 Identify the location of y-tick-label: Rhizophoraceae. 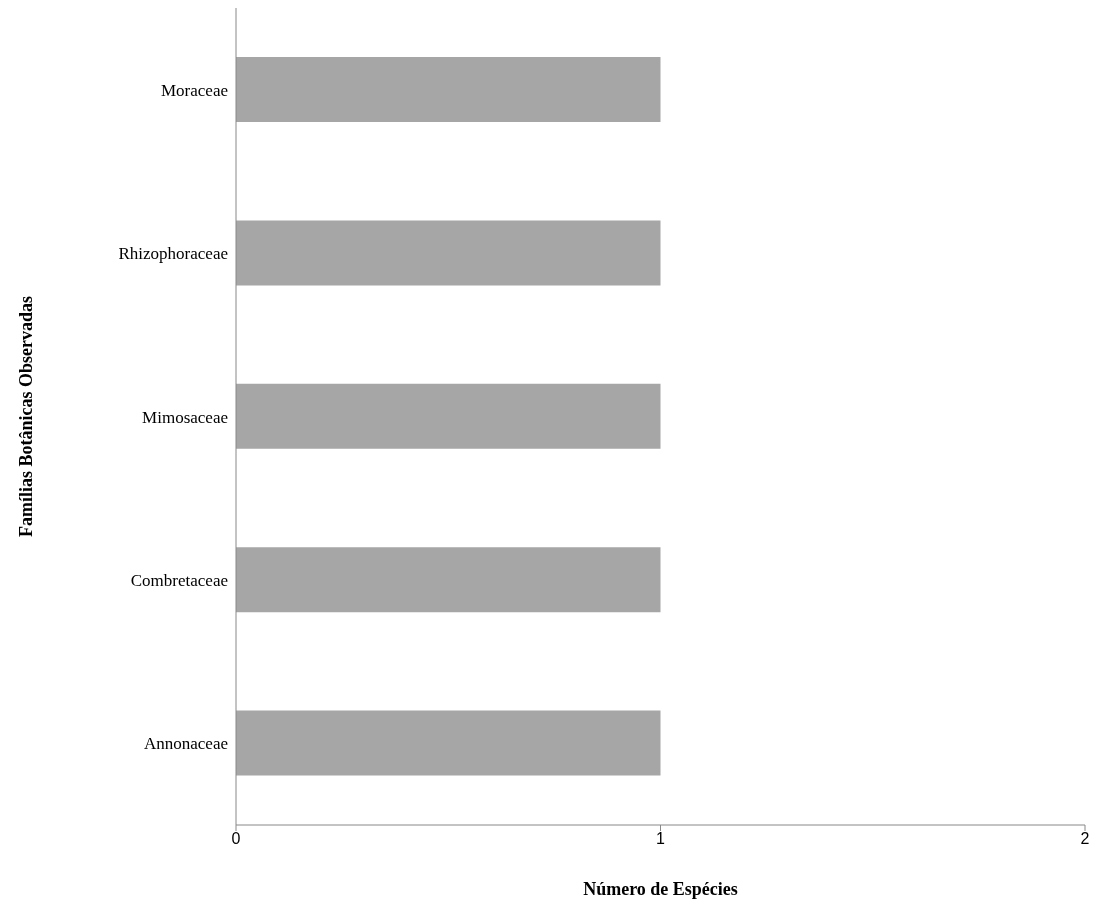
(173, 254).